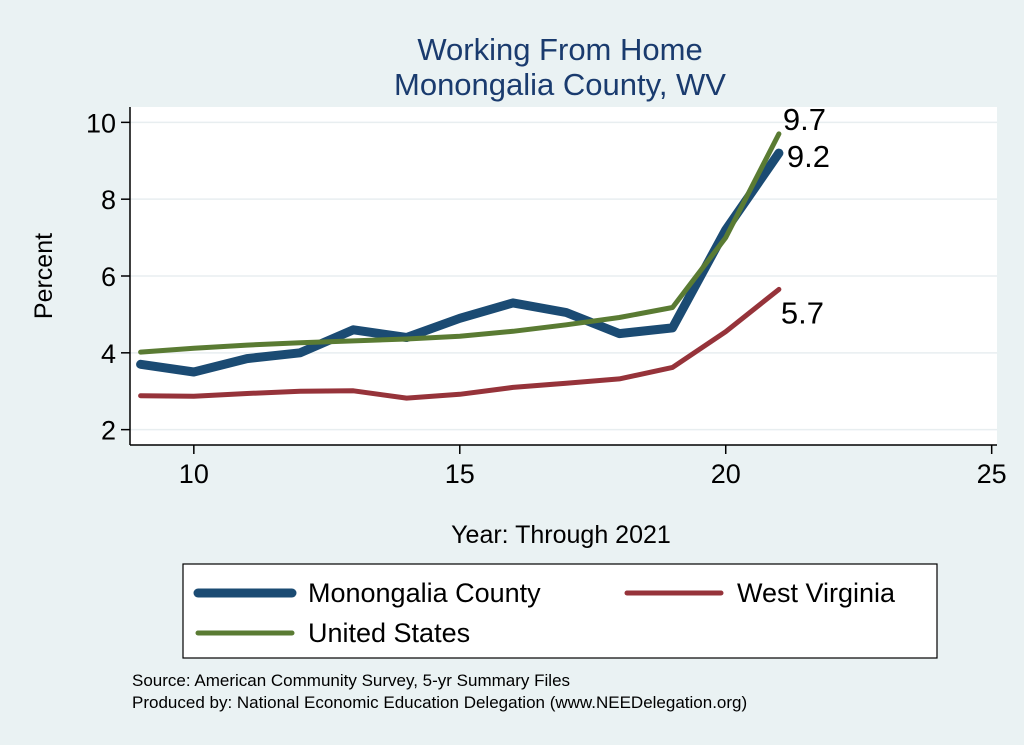  What do you see at coordinates (108, 200) in the screenshot?
I see `y-tick-label-8: 8` at bounding box center [108, 200].